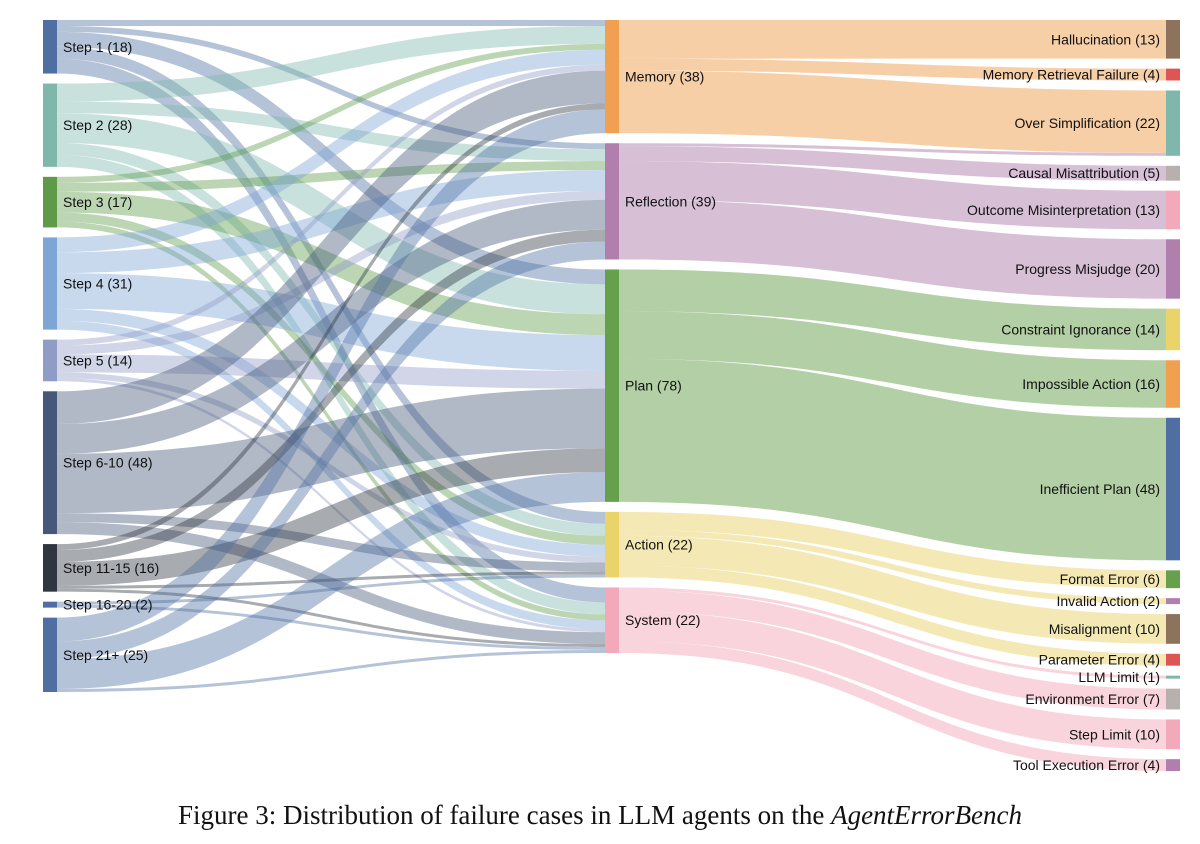  What do you see at coordinates (1092, 699) in the screenshot?
I see `sankey-label-environment-error: Environment Error (7)` at bounding box center [1092, 699].